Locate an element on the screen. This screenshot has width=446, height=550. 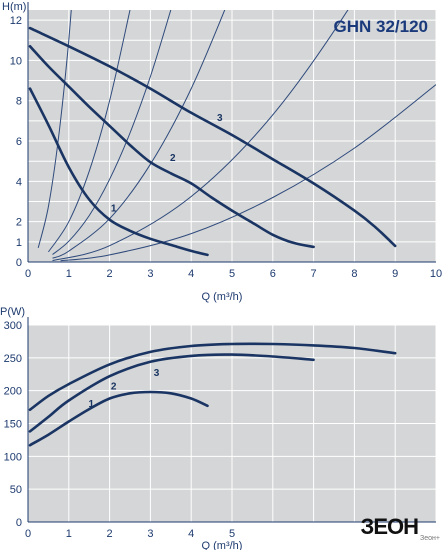
y-tick-label: 8 is located at coordinates (19, 102).